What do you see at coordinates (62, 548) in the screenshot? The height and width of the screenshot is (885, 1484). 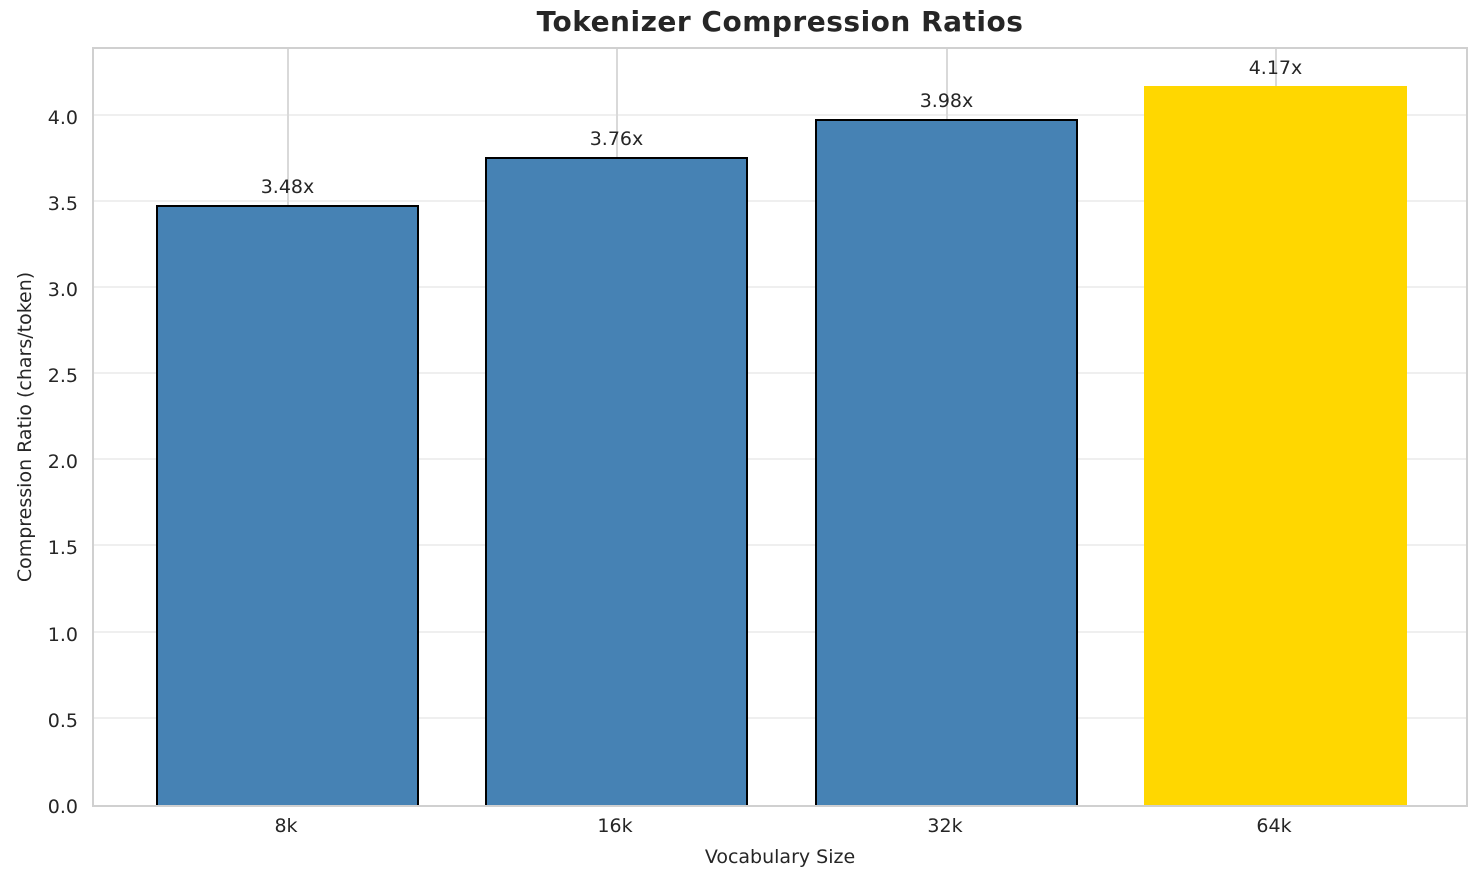 I see `y-tick-label: 1.5` at bounding box center [62, 548].